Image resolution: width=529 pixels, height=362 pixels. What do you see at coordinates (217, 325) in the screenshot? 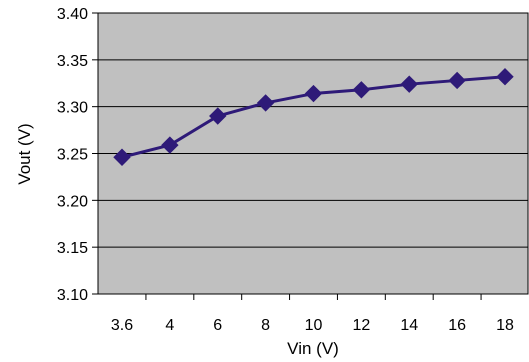
I see `x-tick-label: 6` at bounding box center [217, 325].